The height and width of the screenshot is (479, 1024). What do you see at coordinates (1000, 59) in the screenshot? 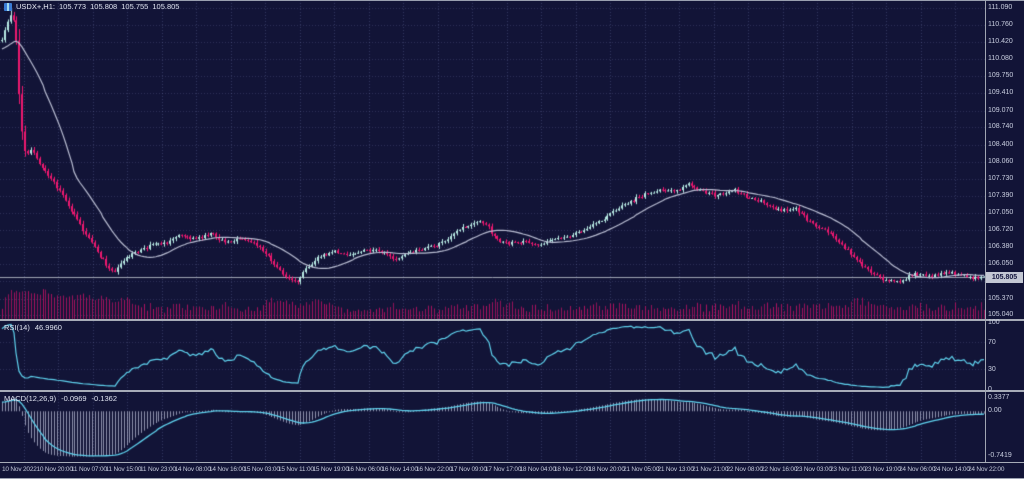
I see `price-axis-label: 110.080` at bounding box center [1000, 59].